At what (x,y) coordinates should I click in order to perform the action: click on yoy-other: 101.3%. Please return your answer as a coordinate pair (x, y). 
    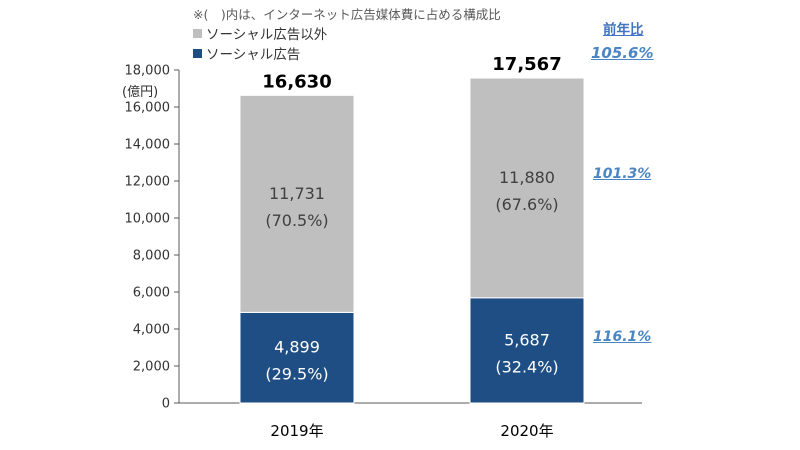
    Looking at the image, I should click on (622, 174).